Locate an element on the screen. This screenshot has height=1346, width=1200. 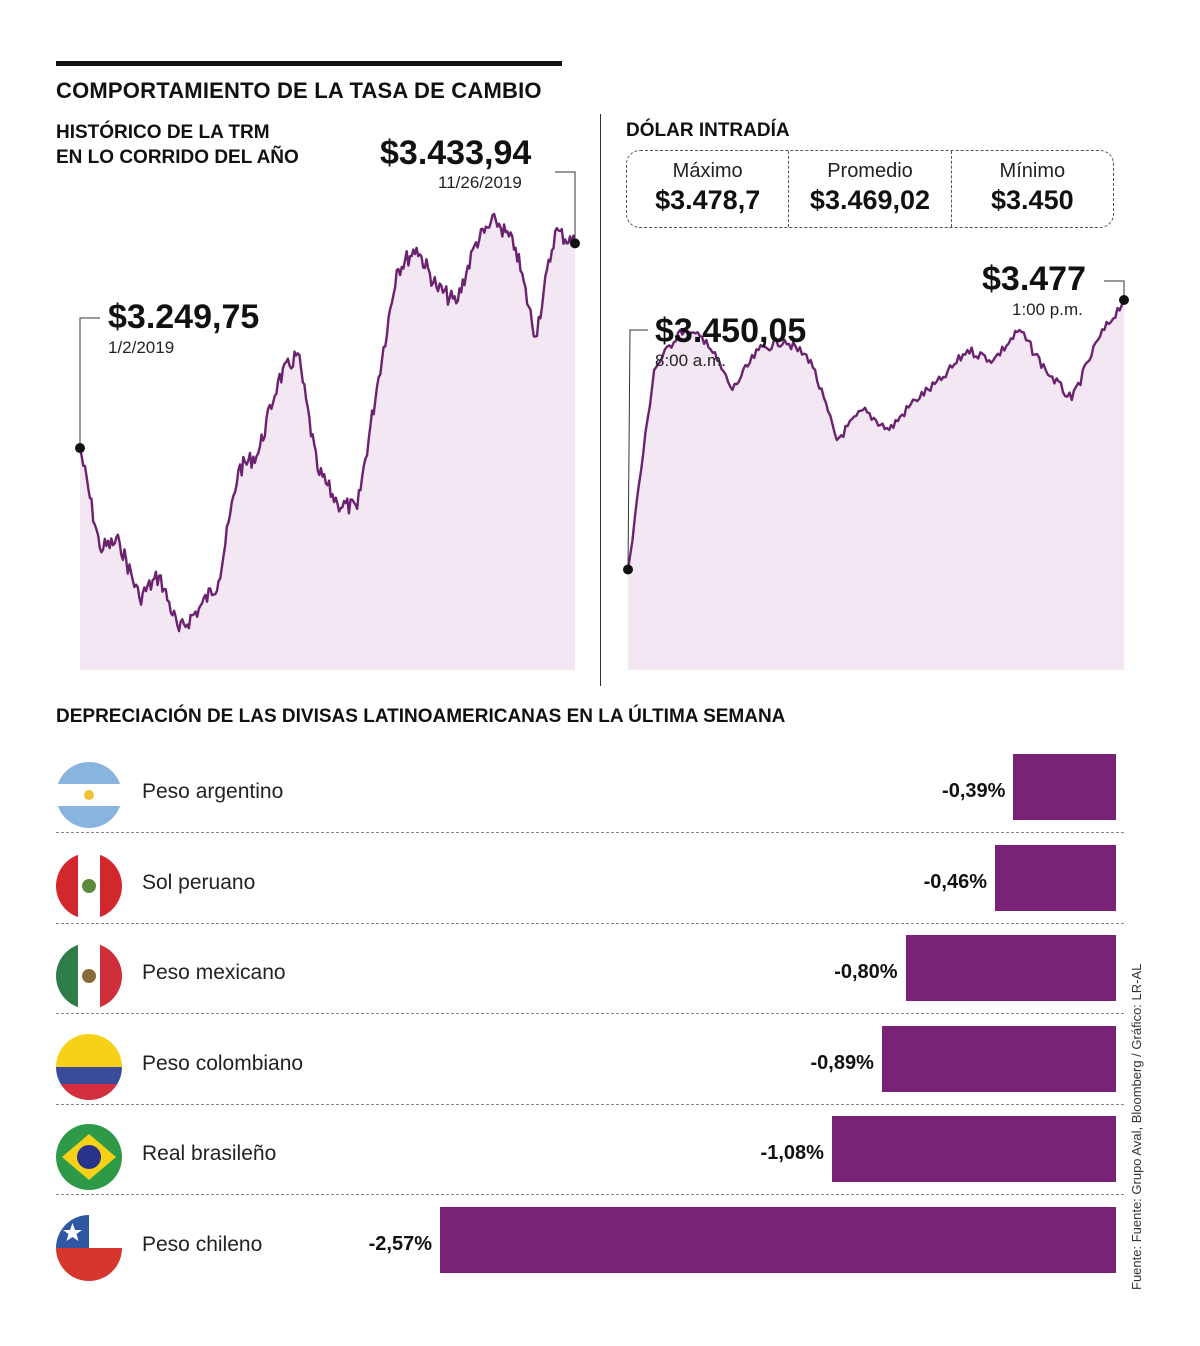
intraday-chart-title: DÓLAR INTRADÍA is located at coordinates (708, 130).